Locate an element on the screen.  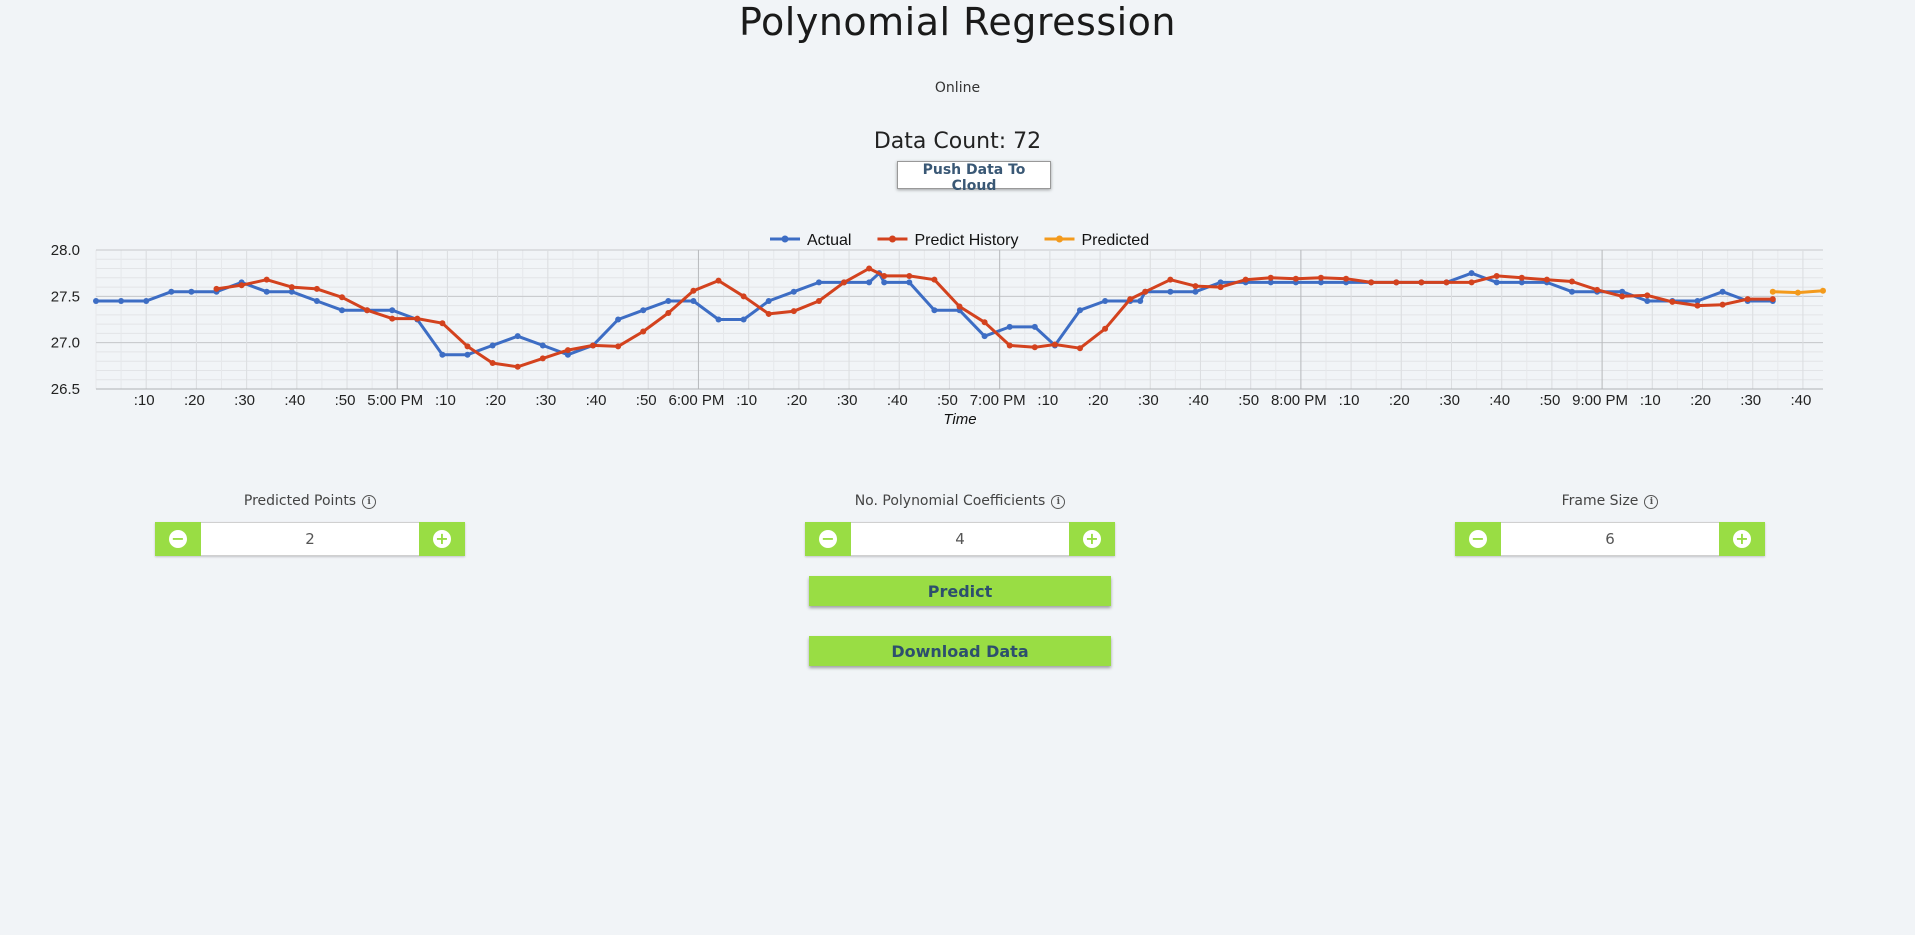
poly-coeffs-decrement-button: − is located at coordinates (828, 539).